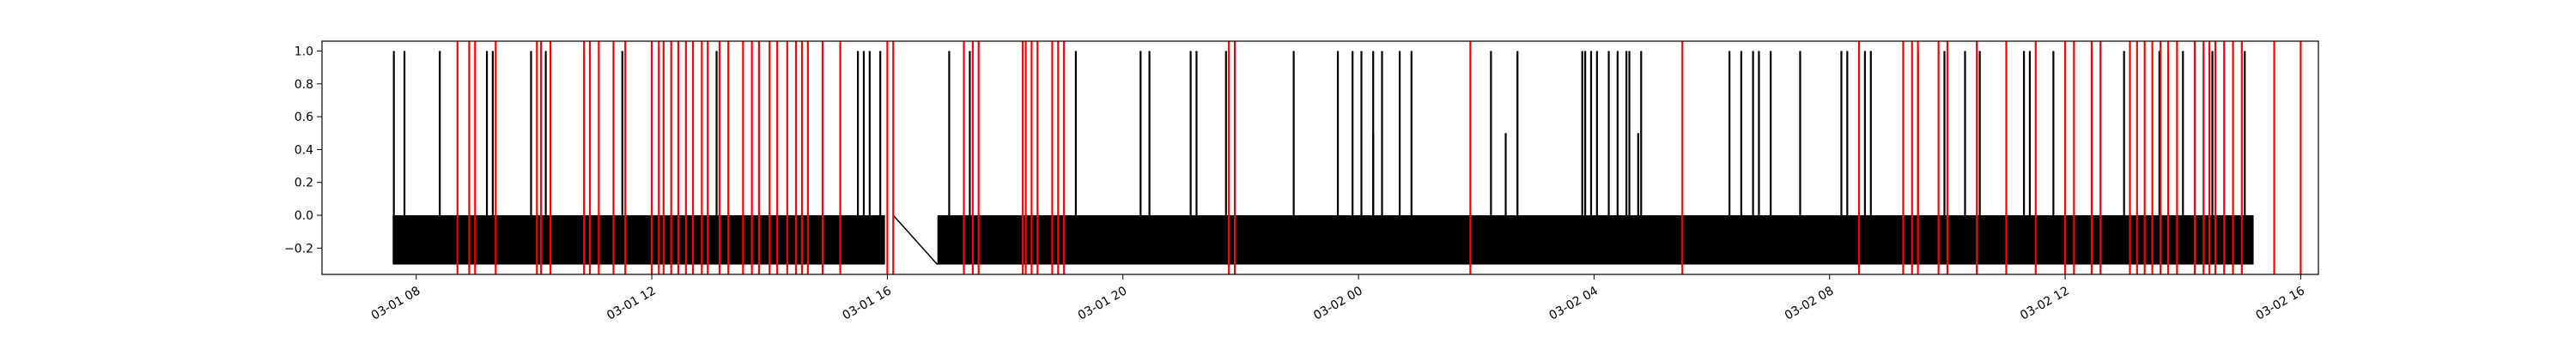 This screenshot has height=343, width=2576. What do you see at coordinates (304, 184) in the screenshot?
I see `y-tick-label: 0.2` at bounding box center [304, 184].